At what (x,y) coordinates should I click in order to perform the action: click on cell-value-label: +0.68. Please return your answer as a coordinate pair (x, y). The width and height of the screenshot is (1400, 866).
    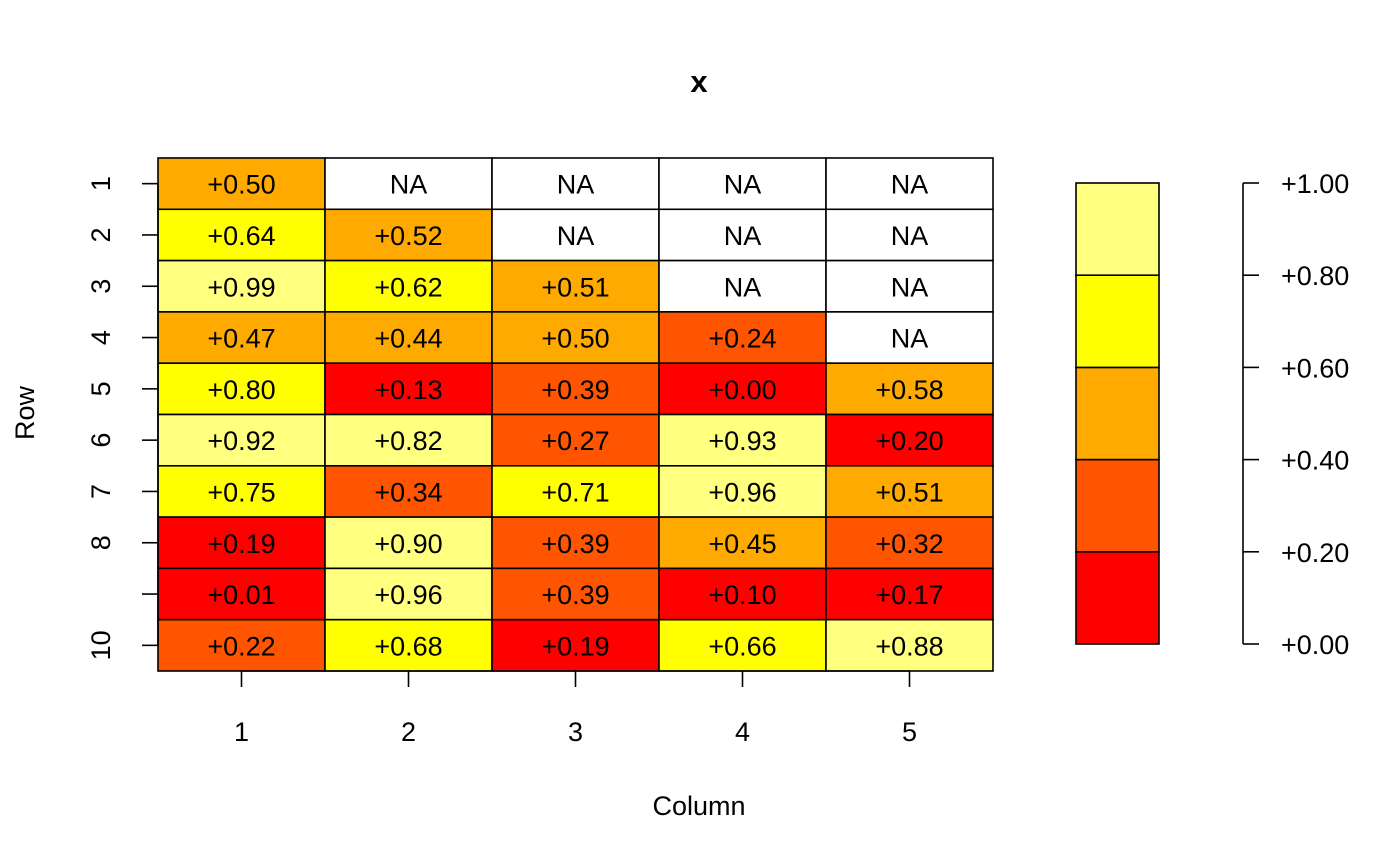
    Looking at the image, I should click on (408, 646).